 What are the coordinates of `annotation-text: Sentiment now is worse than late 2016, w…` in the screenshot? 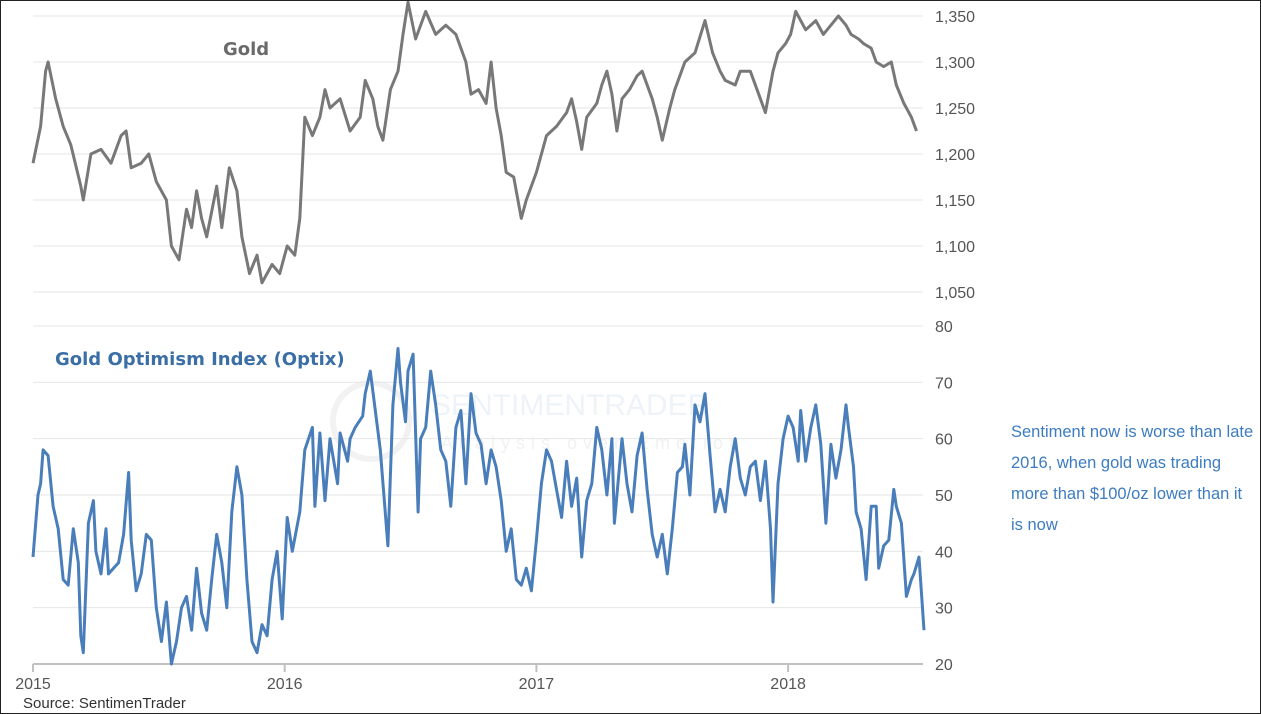 It's located at (1132, 478).